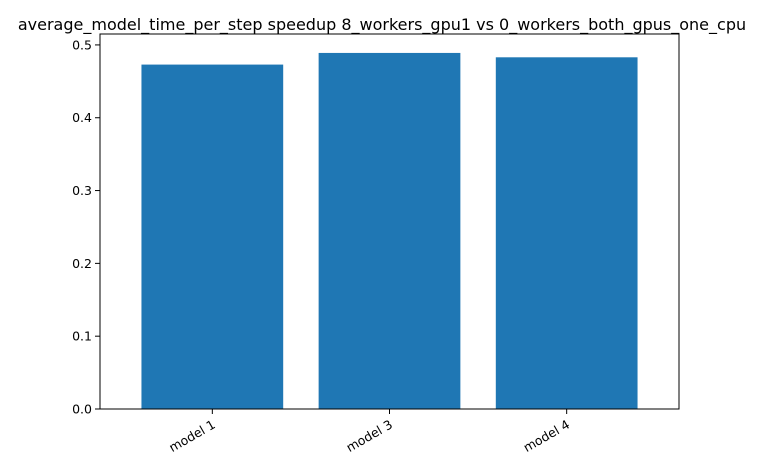 This screenshot has height=469, width=777. What do you see at coordinates (82, 263) in the screenshot?
I see `y-tick-label: 0.2` at bounding box center [82, 263].